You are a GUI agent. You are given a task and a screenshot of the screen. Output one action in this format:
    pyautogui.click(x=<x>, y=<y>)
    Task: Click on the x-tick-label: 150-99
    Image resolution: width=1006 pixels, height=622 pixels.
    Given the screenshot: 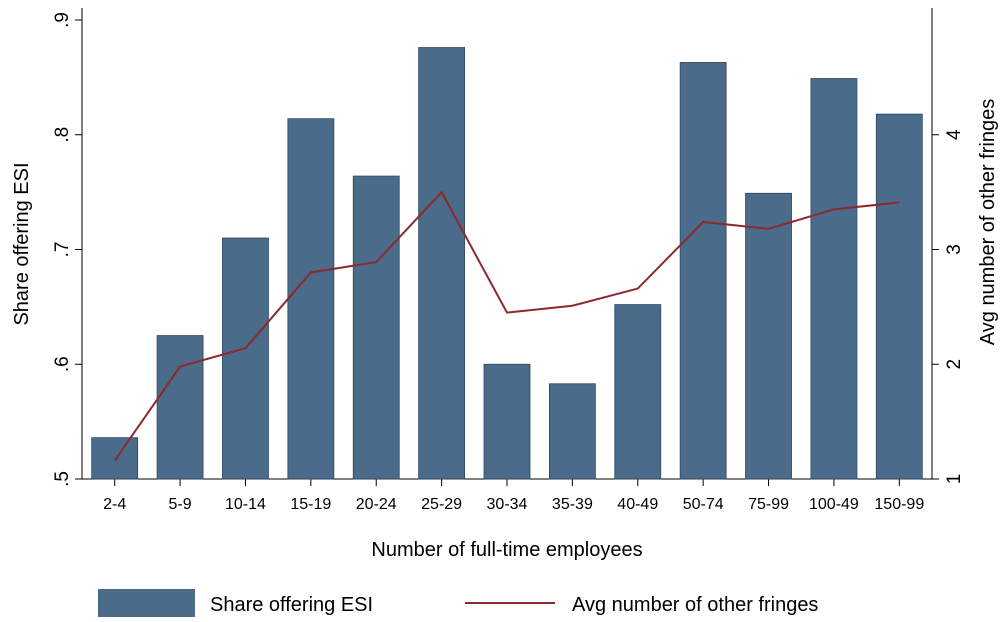 What is the action you would take?
    pyautogui.click(x=899, y=504)
    